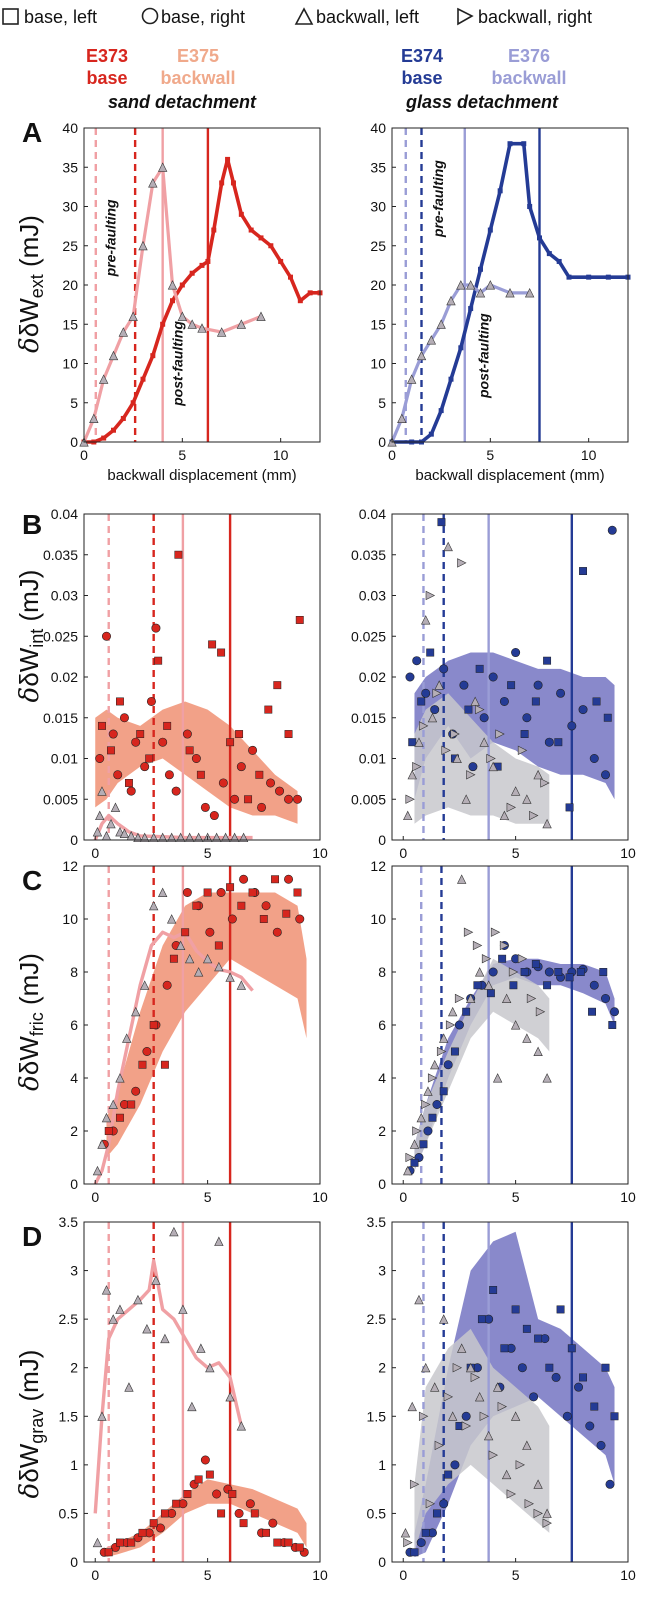 Image resolution: width=665 pixels, height=1610 pixels. I want to click on legend-label-base-left: base, left, so click(60, 17).